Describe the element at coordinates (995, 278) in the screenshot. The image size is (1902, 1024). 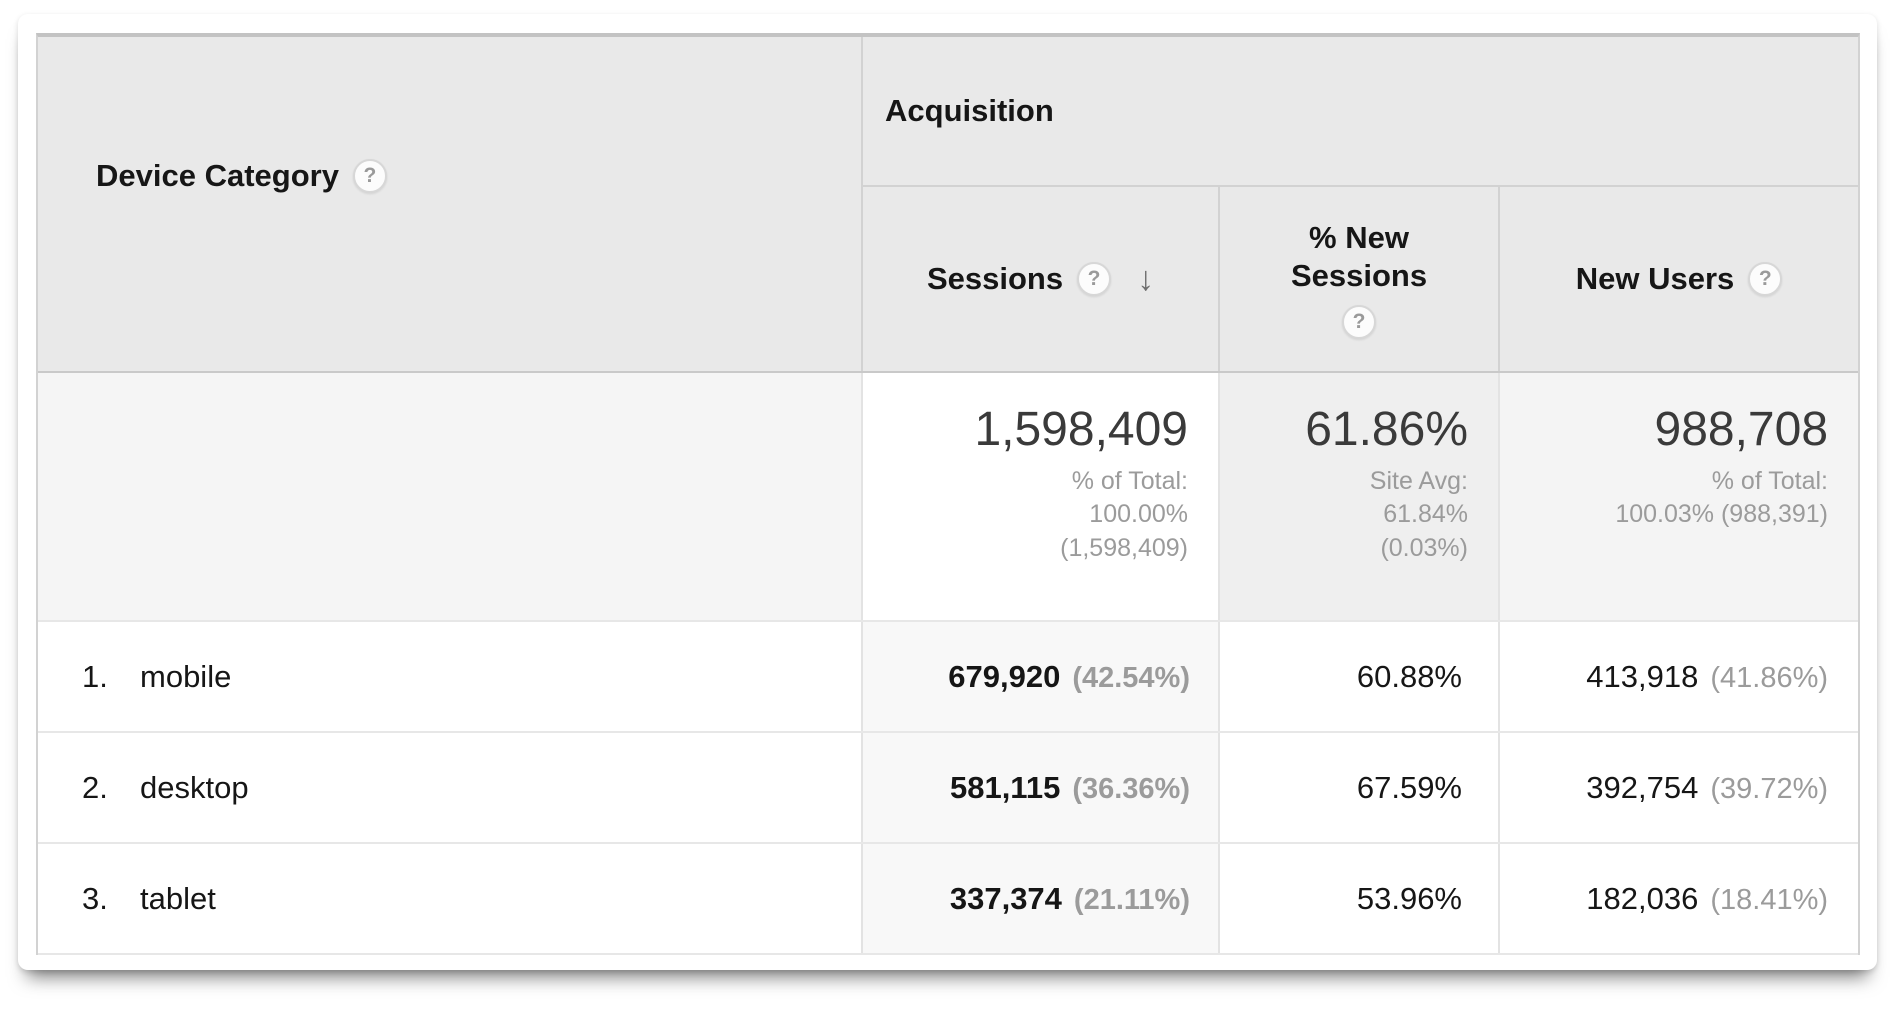
I see `sessions-label: Sessions` at that location.